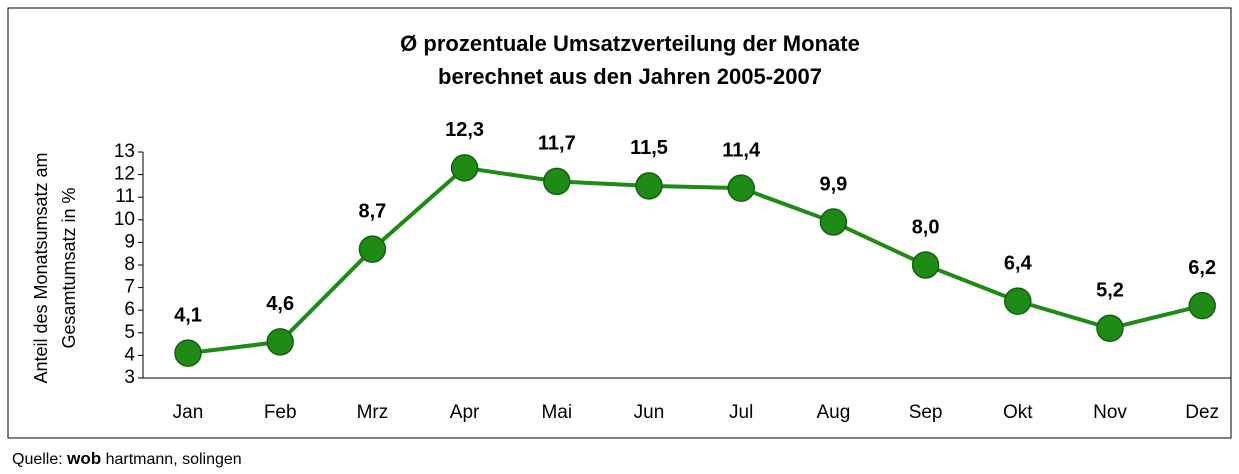 The width and height of the screenshot is (1239, 474). I want to click on value-label: 11,7, so click(557, 144).